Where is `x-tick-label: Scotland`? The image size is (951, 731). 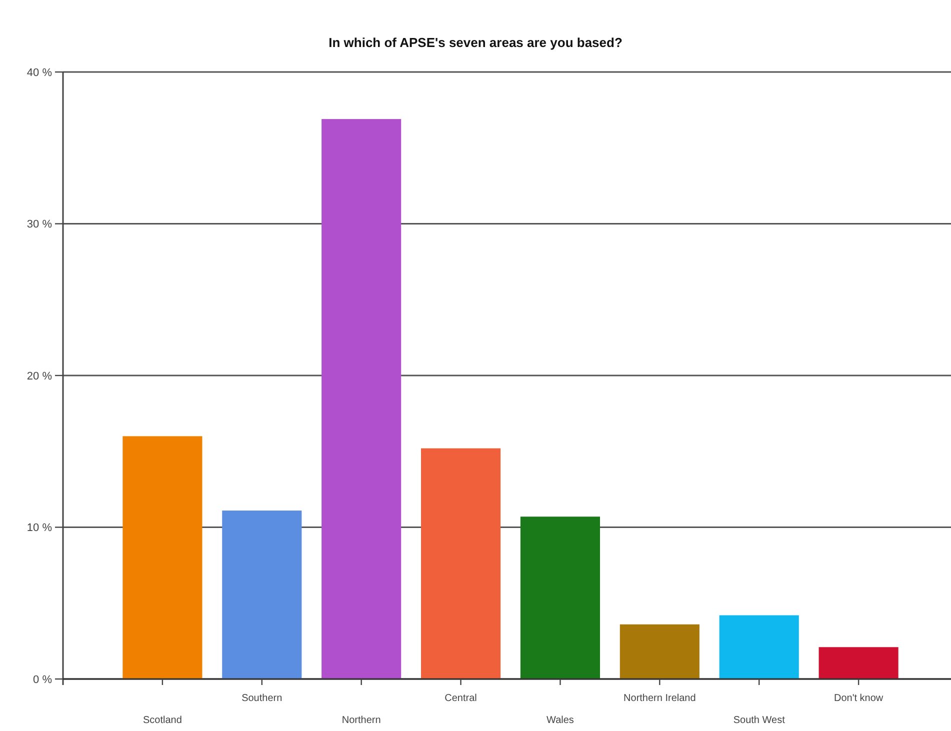 x-tick-label: Scotland is located at coordinates (162, 720).